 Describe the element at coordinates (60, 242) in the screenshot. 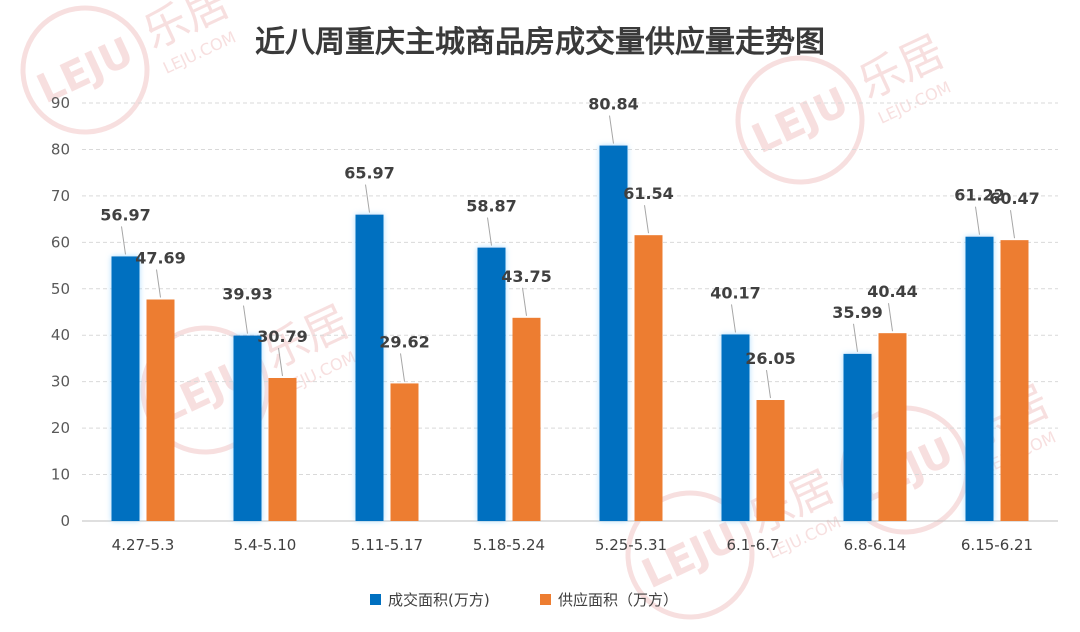

I see `y-tick-label: 60` at that location.